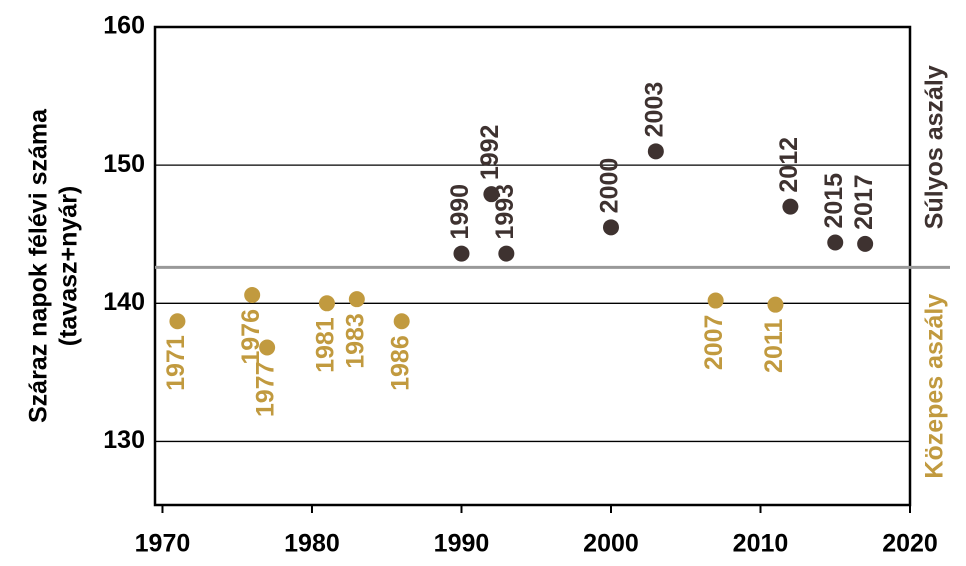 This screenshot has width=966, height=566. Describe the element at coordinates (714, 343) in the screenshot. I see `point-label: 2007` at that location.